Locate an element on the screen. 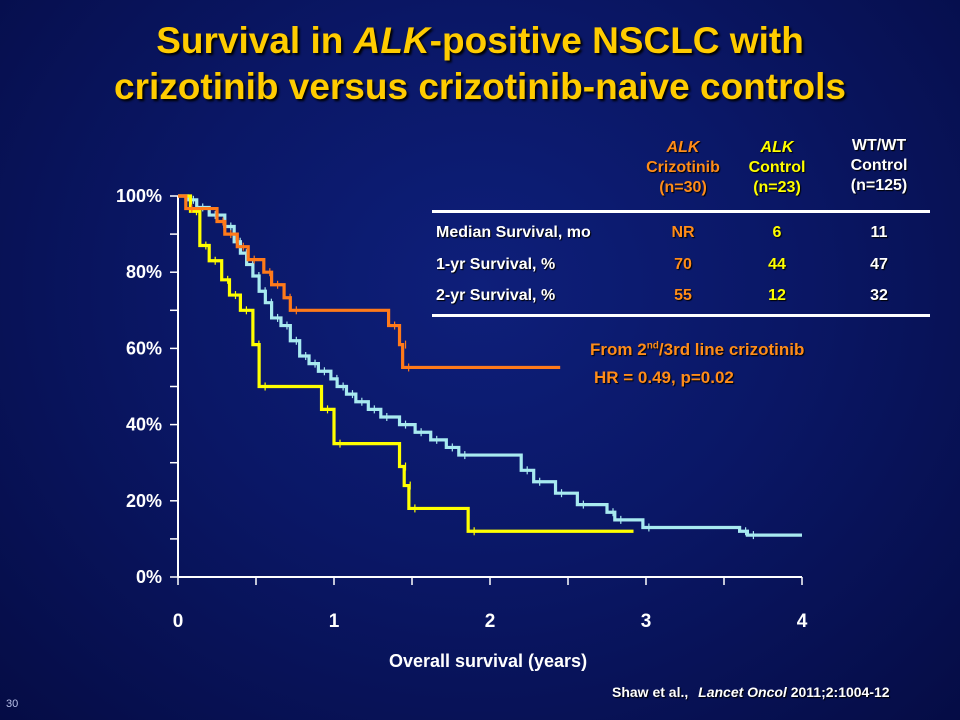 This screenshot has height=720, width=960. x-tick-label: 1 is located at coordinates (334, 621).